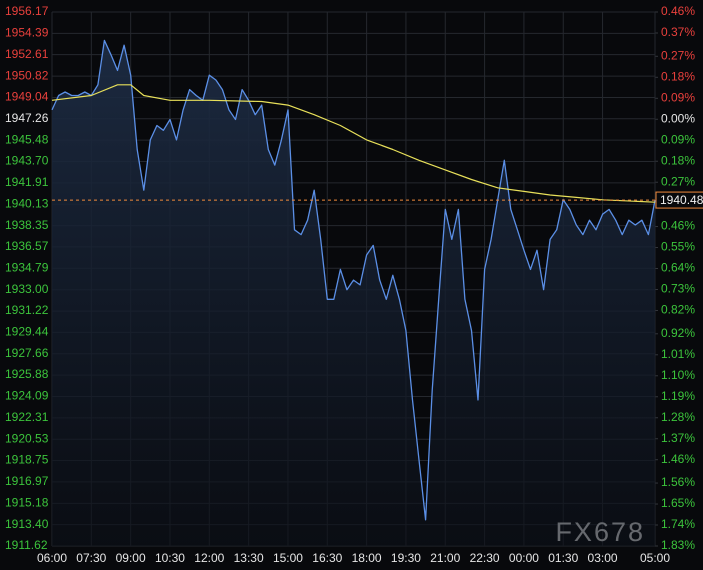 The height and width of the screenshot is (570, 703). What do you see at coordinates (27, 118) in the screenshot?
I see `y-tick-label: 1947.26` at bounding box center [27, 118].